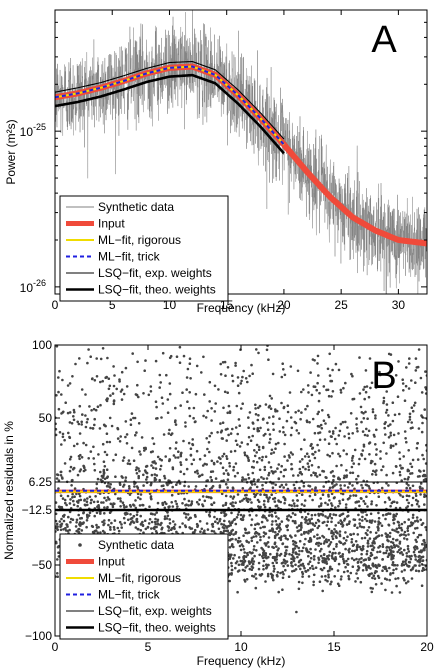 The width and height of the screenshot is (436, 671). I want to click on series-lsq-theo-weights-line, so click(170, 114).